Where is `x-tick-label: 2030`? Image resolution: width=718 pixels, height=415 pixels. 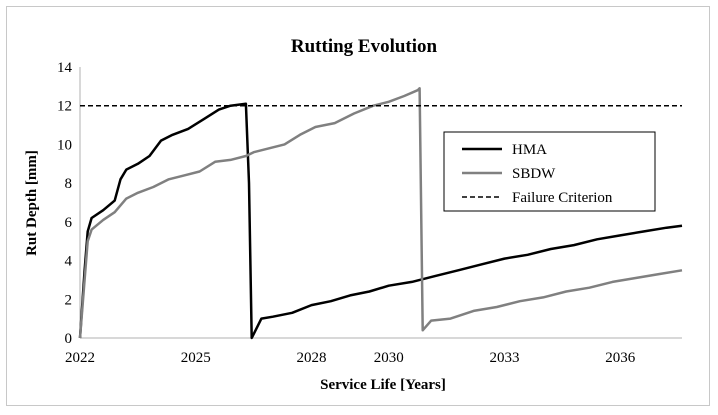
x-tick-label: 2030 is located at coordinates (389, 358).